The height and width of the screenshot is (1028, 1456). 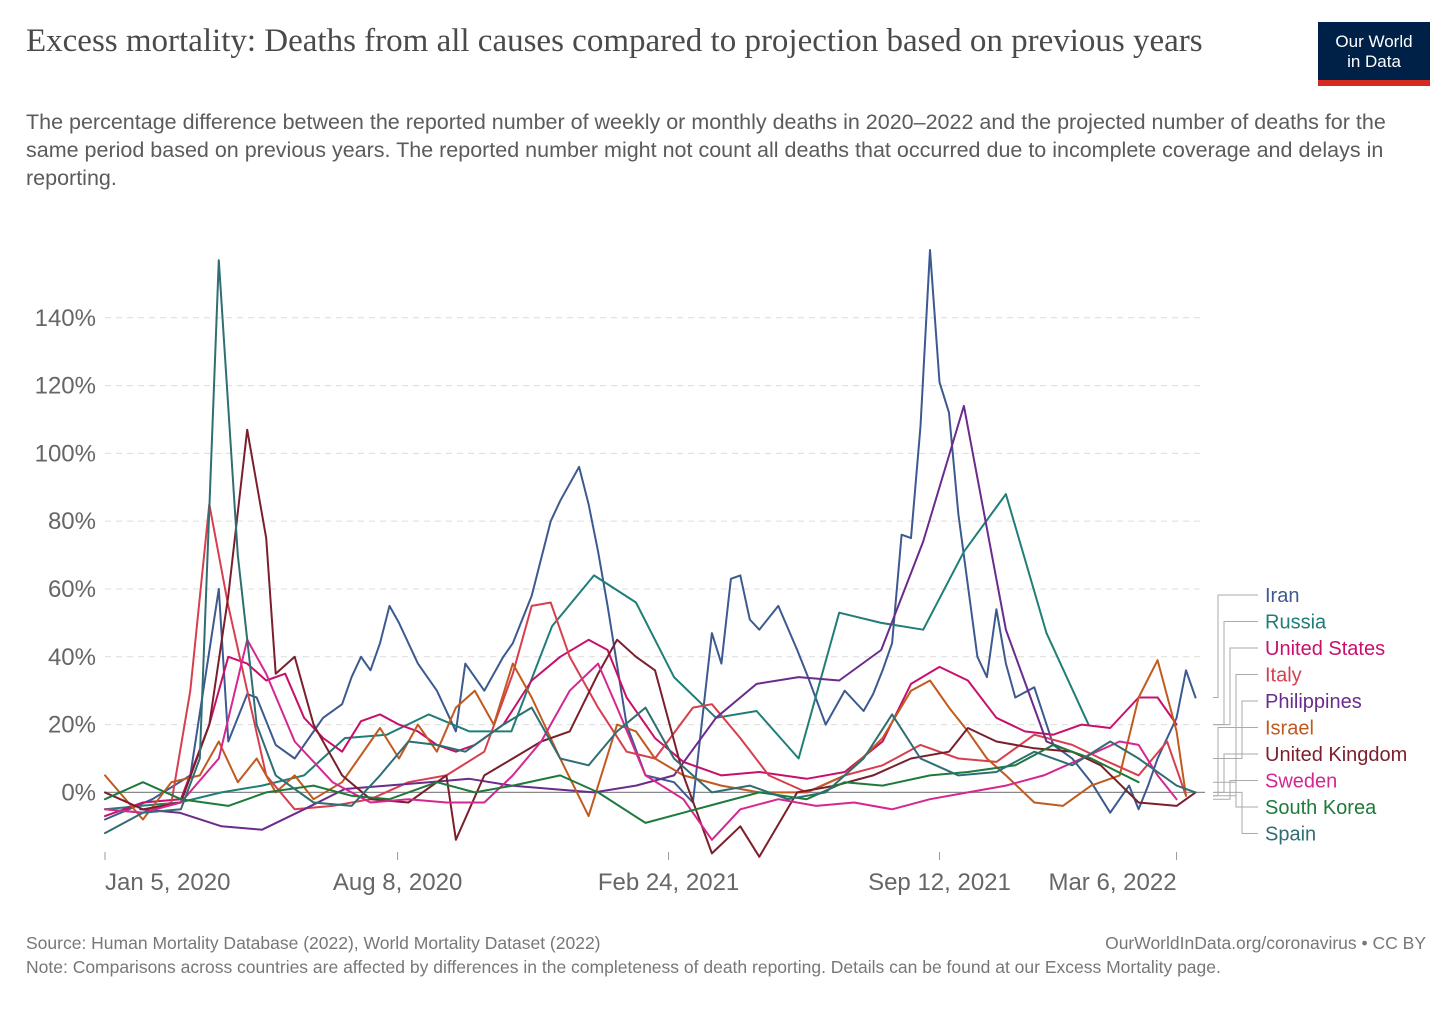 What do you see at coordinates (1313, 702) in the screenshot?
I see `legend-label: Philippines` at bounding box center [1313, 702].